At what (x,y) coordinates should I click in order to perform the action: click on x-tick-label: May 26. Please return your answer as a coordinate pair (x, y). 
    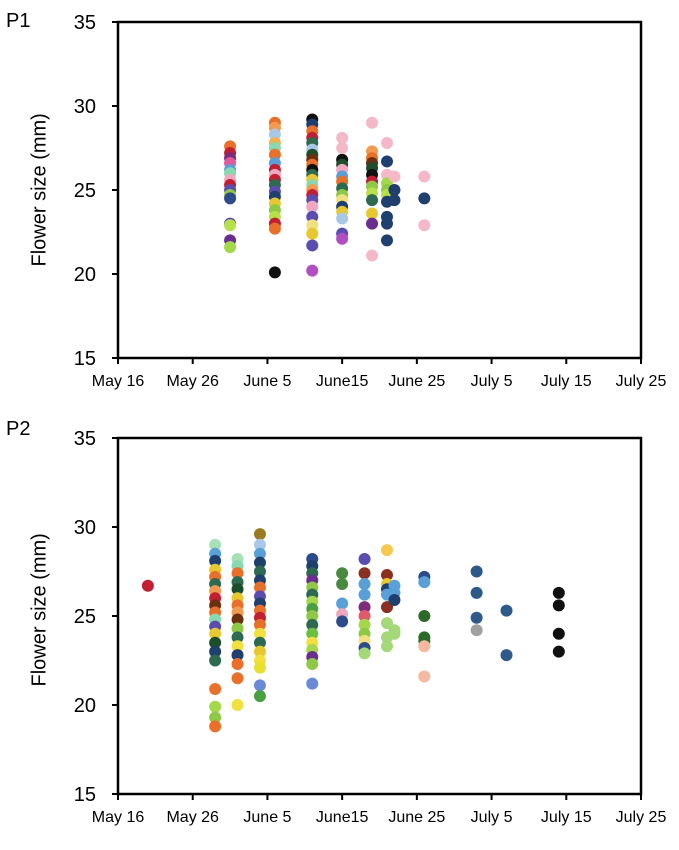
    Looking at the image, I should click on (192, 817).